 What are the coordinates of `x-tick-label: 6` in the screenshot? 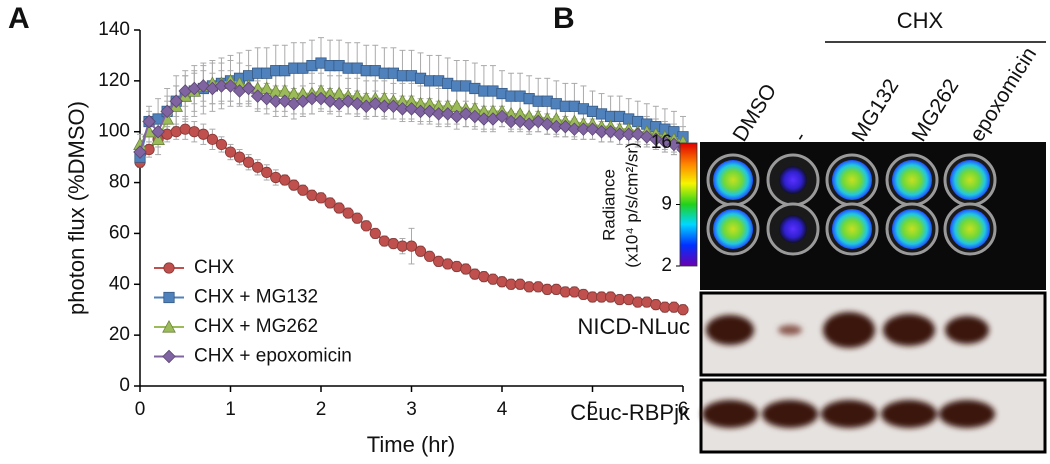 It's located at (683, 409).